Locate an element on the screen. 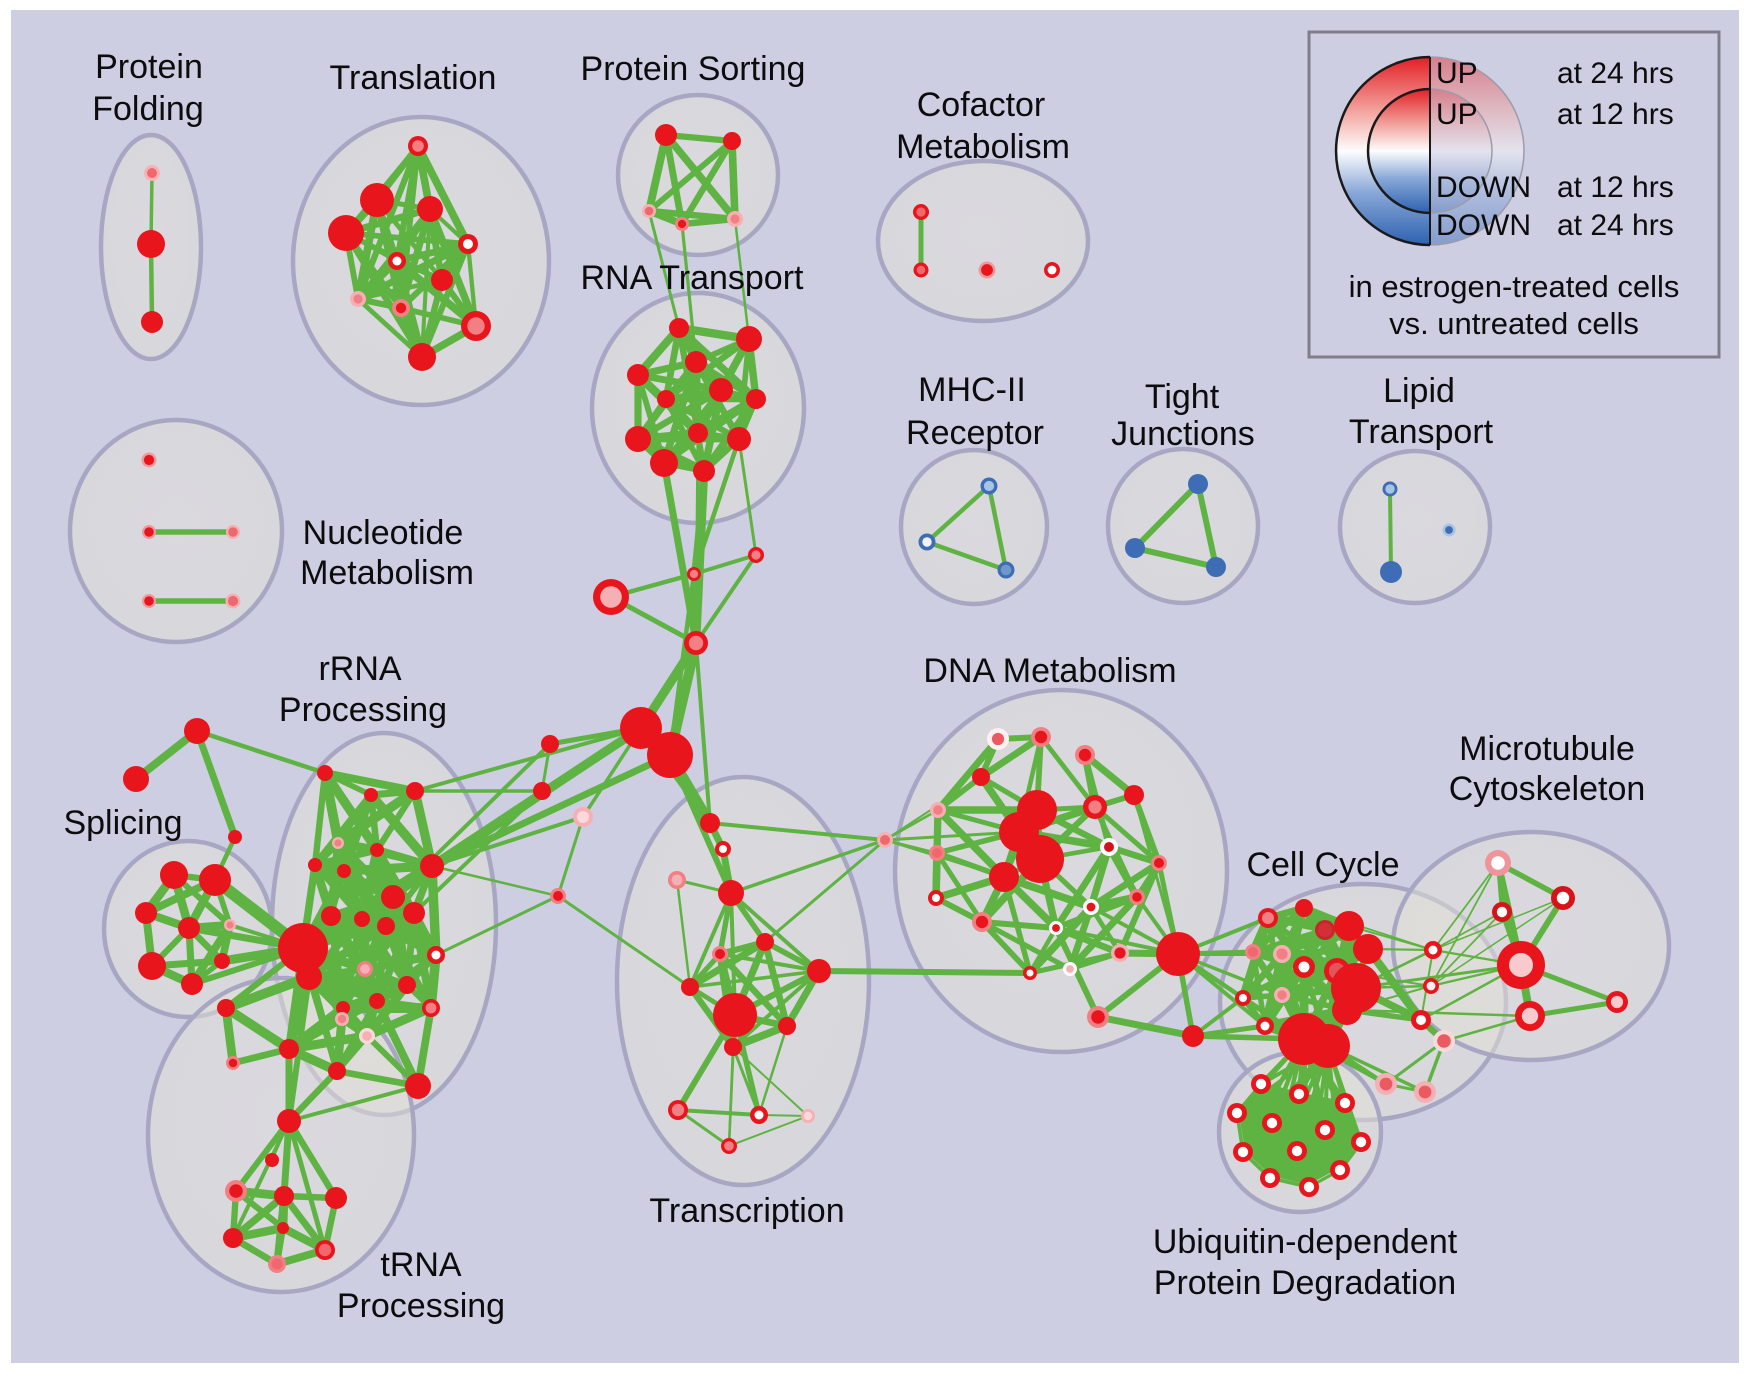 This screenshot has height=1381, width=1750. svg-text: Folding is located at coordinates (148, 109).